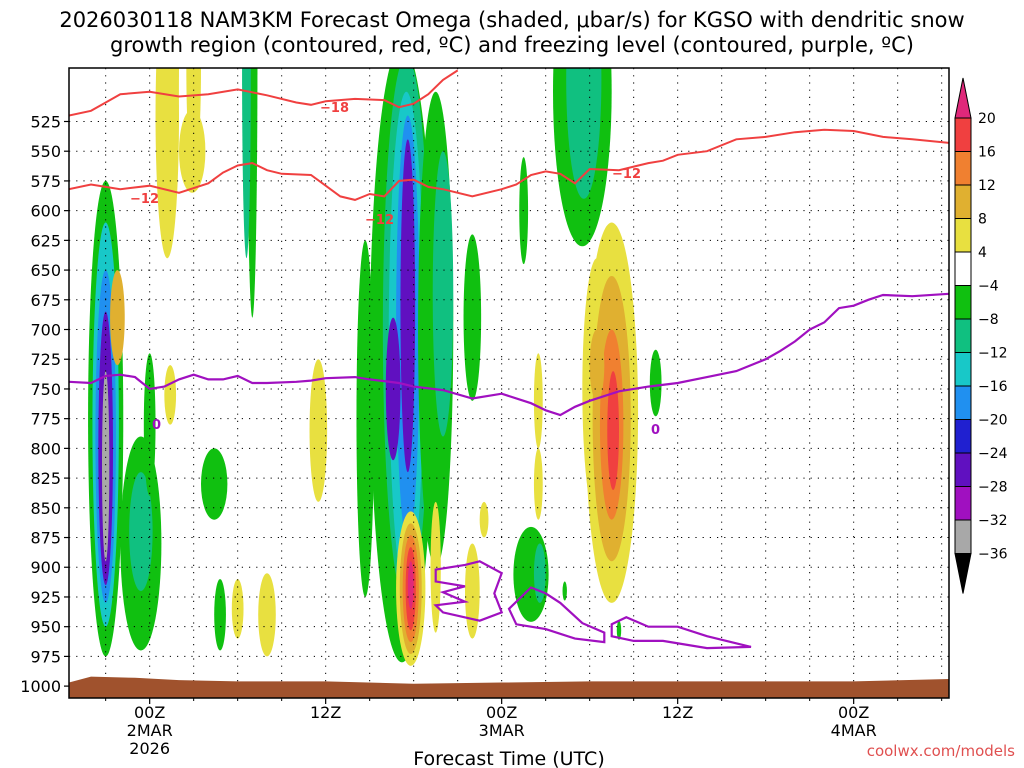  Describe the element at coordinates (987, 186) in the screenshot. I see `colorbar-label-2: 12` at that location.